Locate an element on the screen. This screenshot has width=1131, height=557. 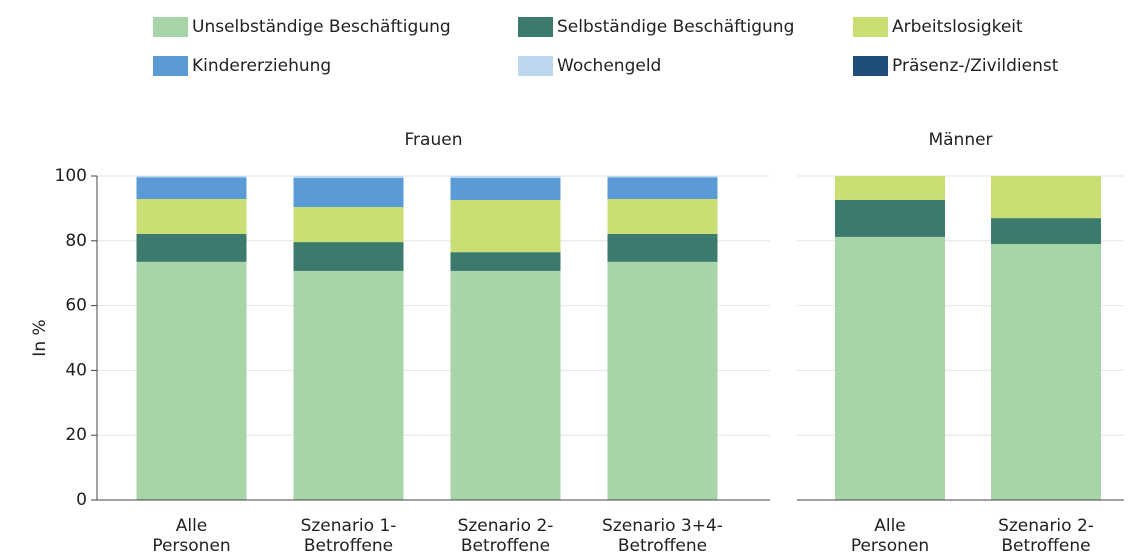
panel-title: Frauen is located at coordinates (434, 140).